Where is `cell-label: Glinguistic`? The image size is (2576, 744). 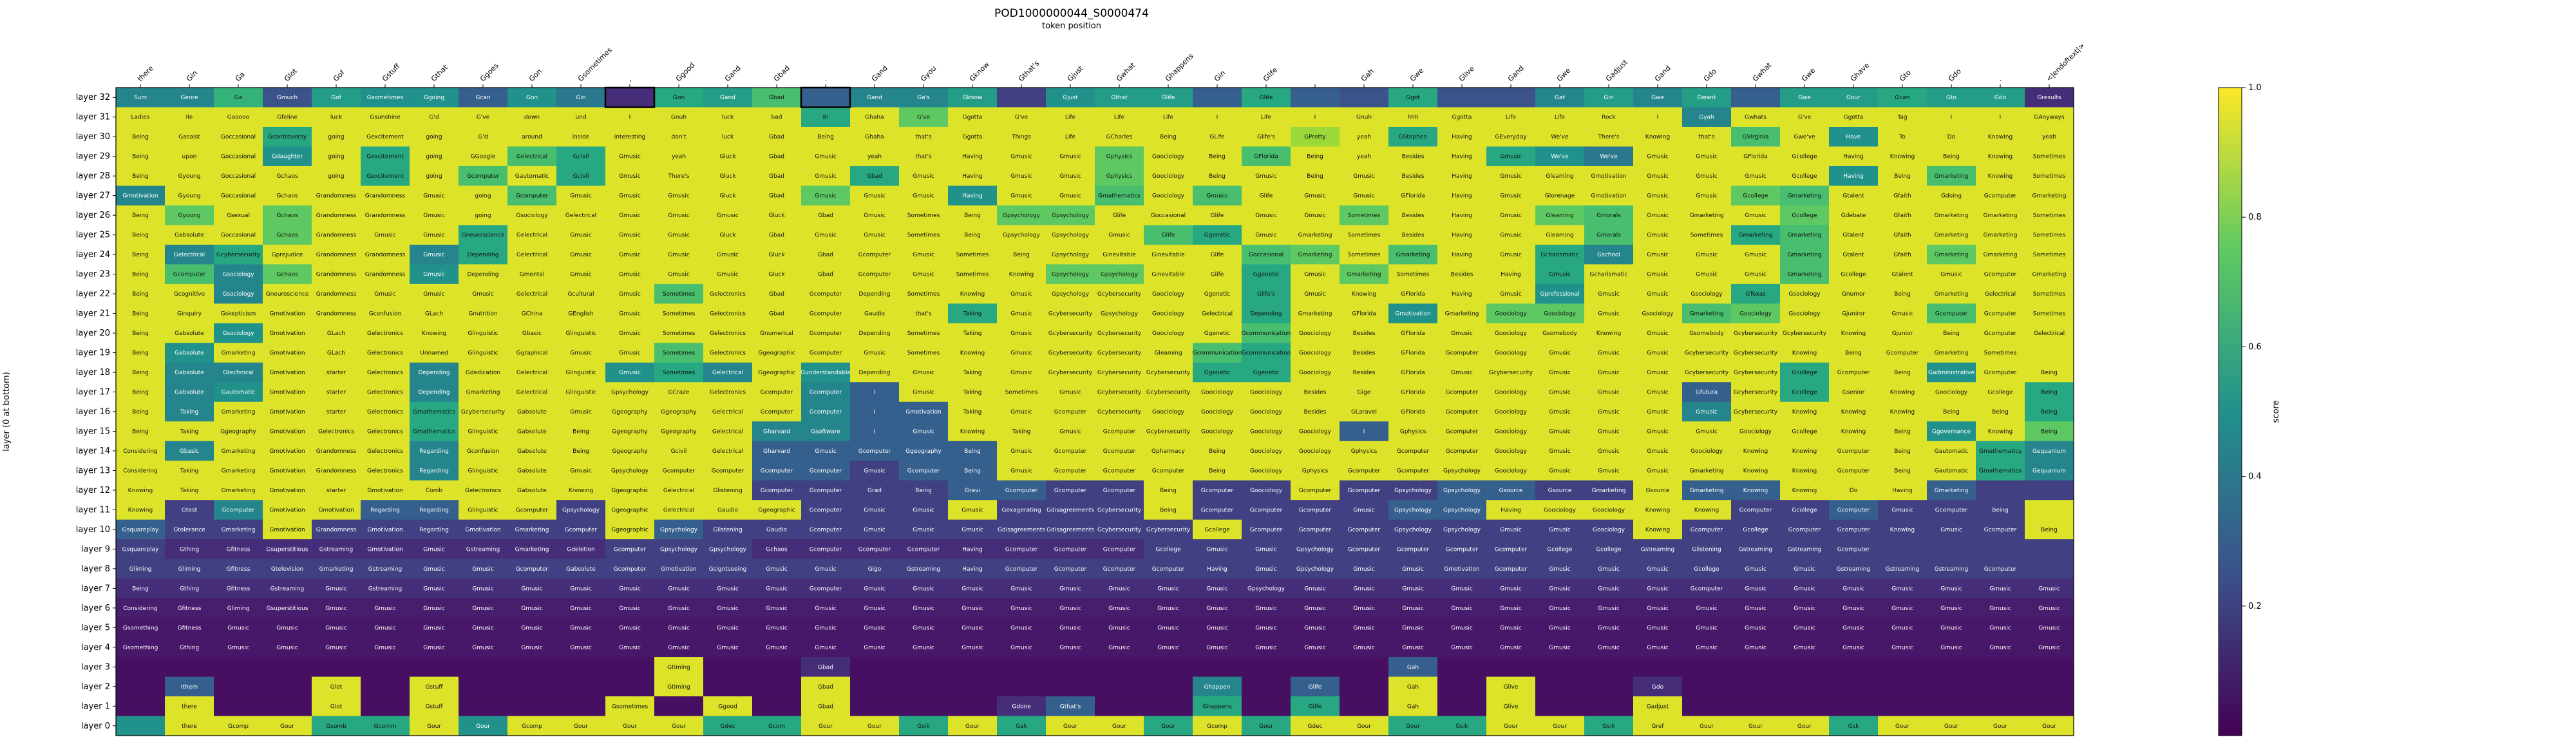 cell-label: Glinguistic is located at coordinates (483, 334).